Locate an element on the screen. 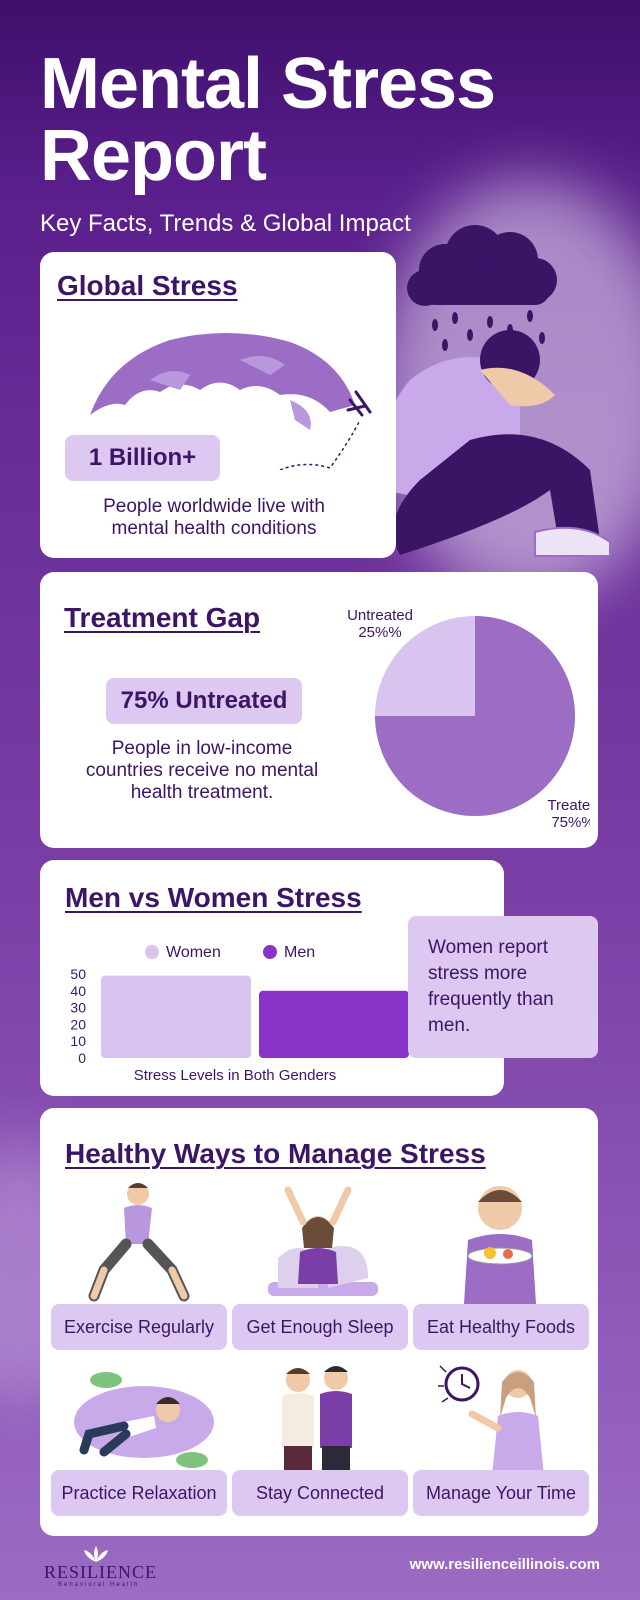 The height and width of the screenshot is (1600, 640). bar-men is located at coordinates (334, 1024).